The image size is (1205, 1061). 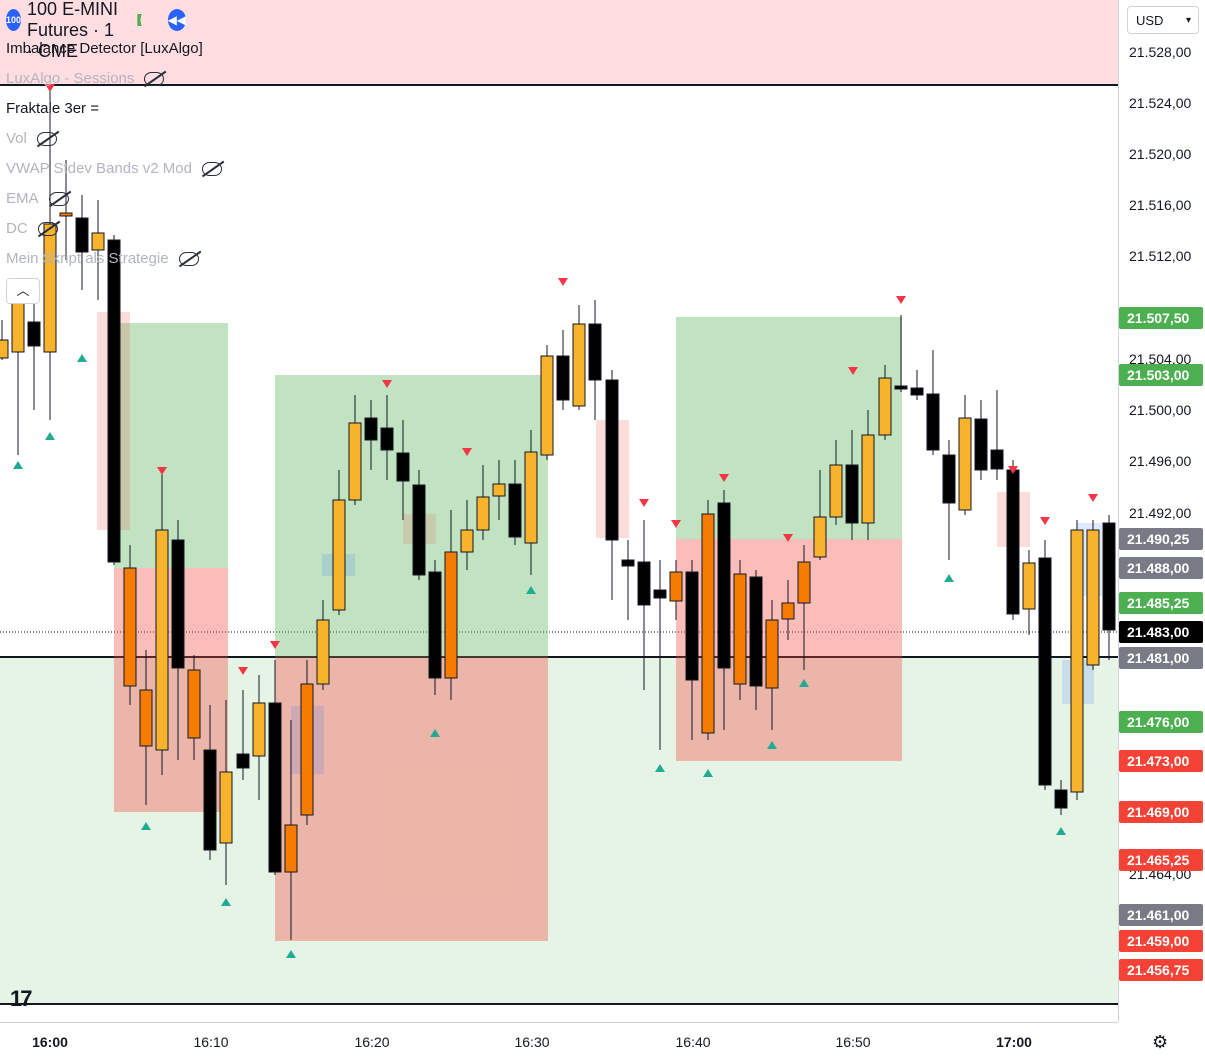 What do you see at coordinates (85, 79) in the screenshot?
I see `legend-item: LuxAlgo - Sessions` at bounding box center [85, 79].